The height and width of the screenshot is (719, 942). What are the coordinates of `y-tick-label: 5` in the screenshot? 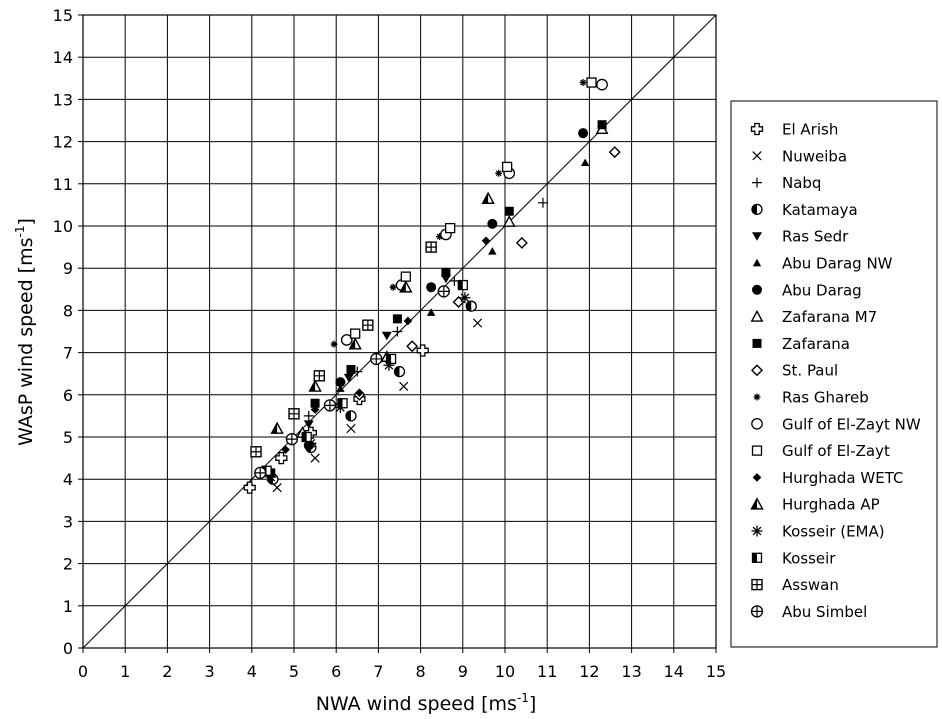 It's located at (68, 437).